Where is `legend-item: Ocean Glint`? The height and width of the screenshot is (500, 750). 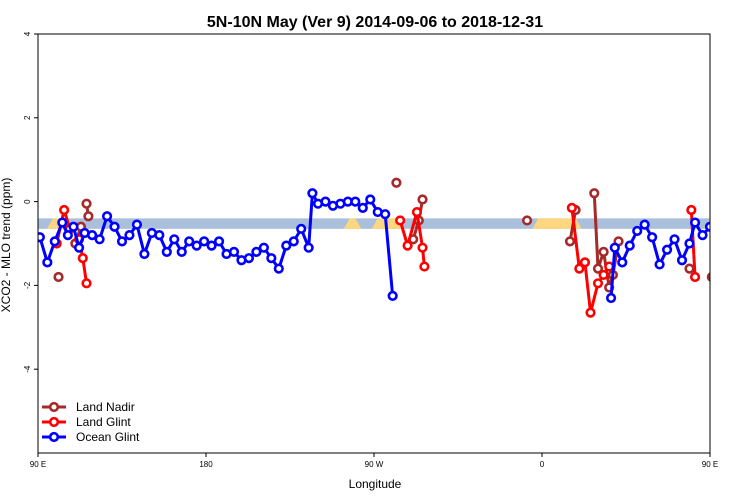
legend-item: Ocean Glint is located at coordinates (91, 437).